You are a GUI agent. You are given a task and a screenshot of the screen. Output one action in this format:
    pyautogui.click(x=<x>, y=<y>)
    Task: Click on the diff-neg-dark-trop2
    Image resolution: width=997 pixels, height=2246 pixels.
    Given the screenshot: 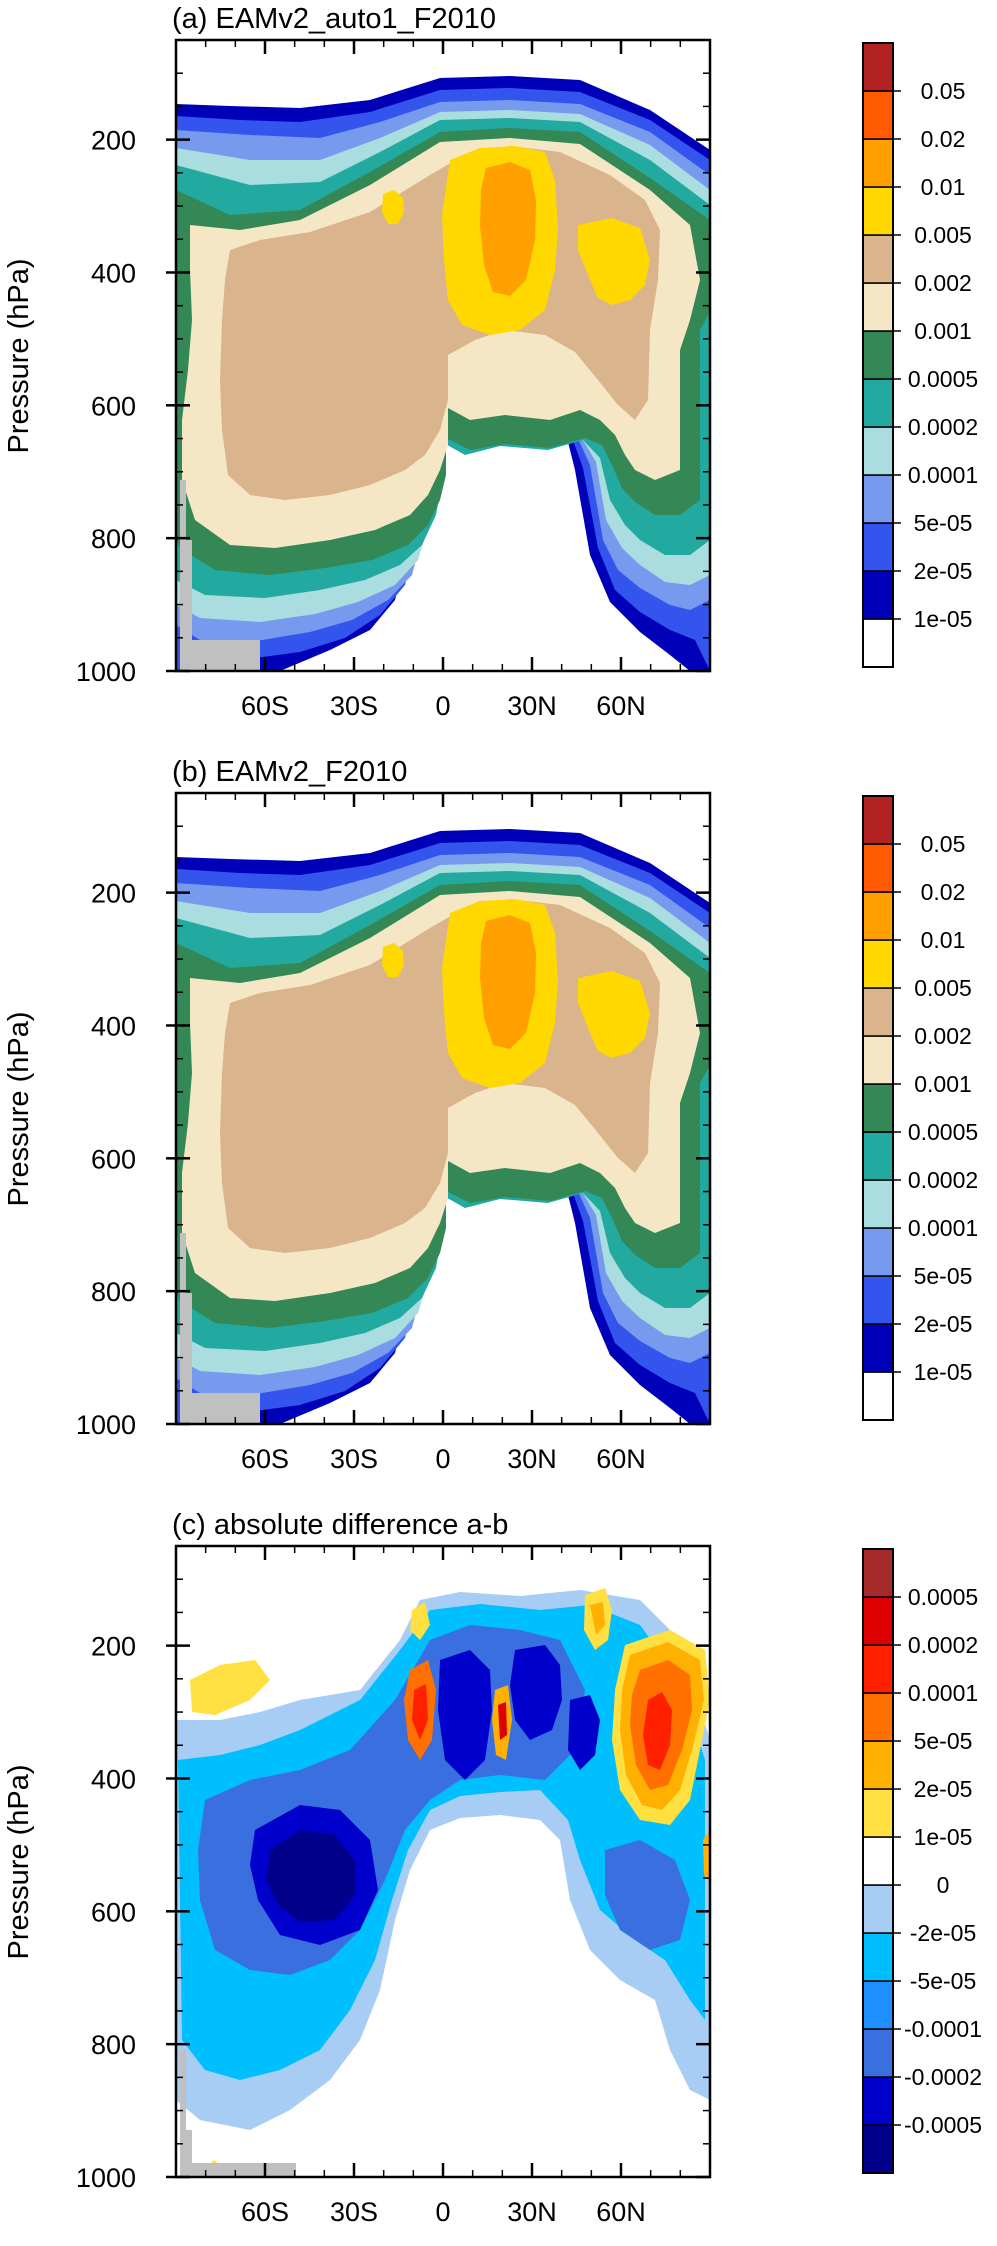 What is the action you would take?
    pyautogui.click(x=536, y=1692)
    